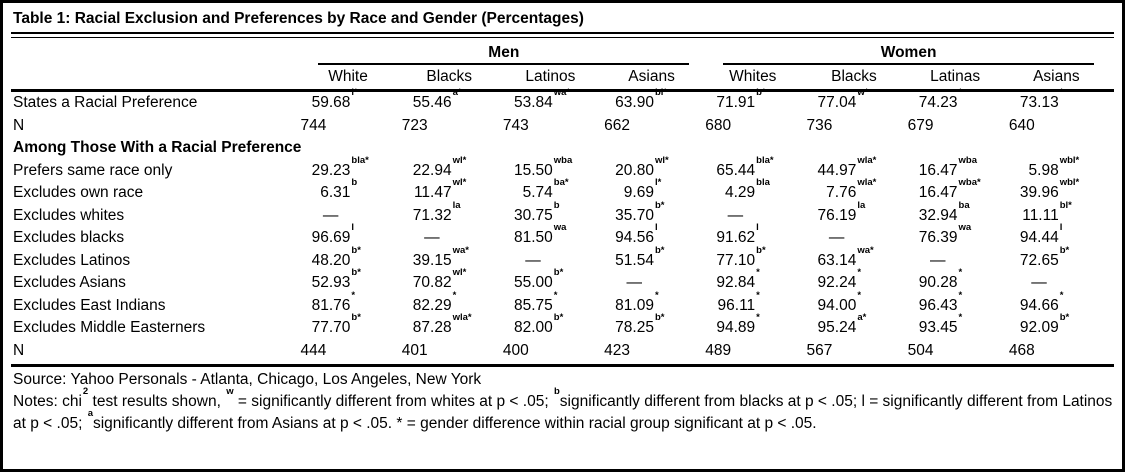  What do you see at coordinates (860, 304) in the screenshot?
I see `value-cell: 94.00*` at bounding box center [860, 304].